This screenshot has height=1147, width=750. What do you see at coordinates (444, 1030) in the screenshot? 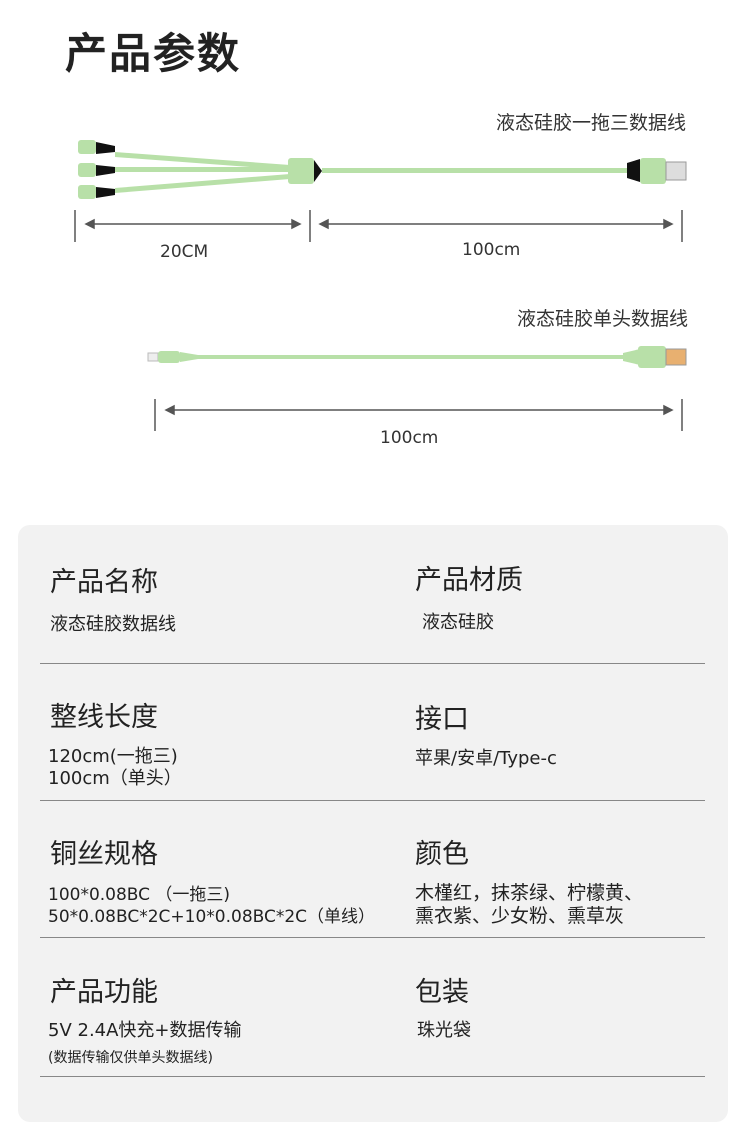
I see `spec-value-package: 珠光袋` at bounding box center [444, 1030].